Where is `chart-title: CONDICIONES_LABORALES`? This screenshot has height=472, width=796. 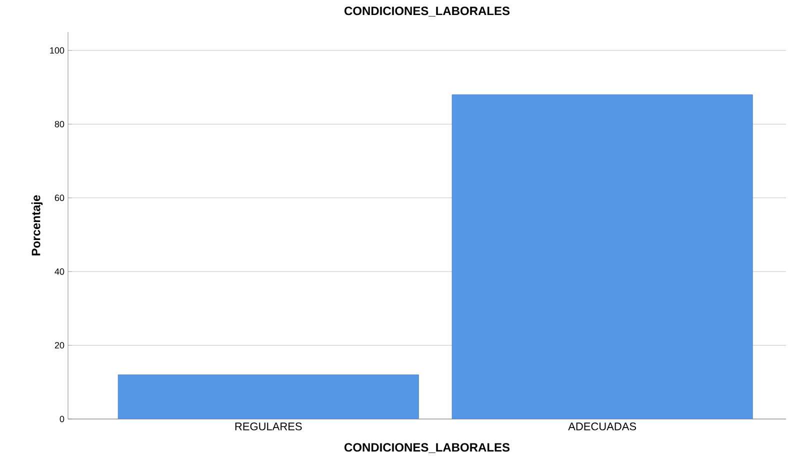 chart-title: CONDICIONES_LABORALES is located at coordinates (427, 11).